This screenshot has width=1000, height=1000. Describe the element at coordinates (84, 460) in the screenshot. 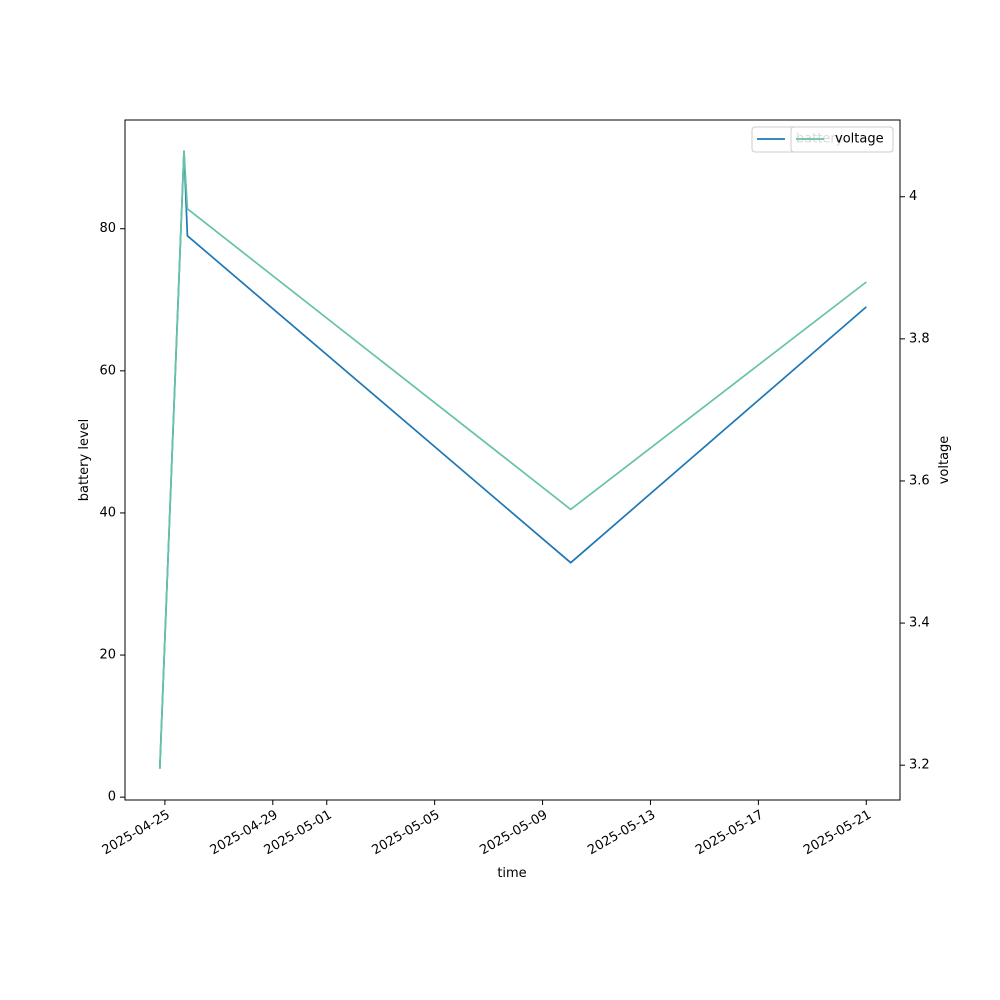

I see `y-axis-label: battery level` at that location.